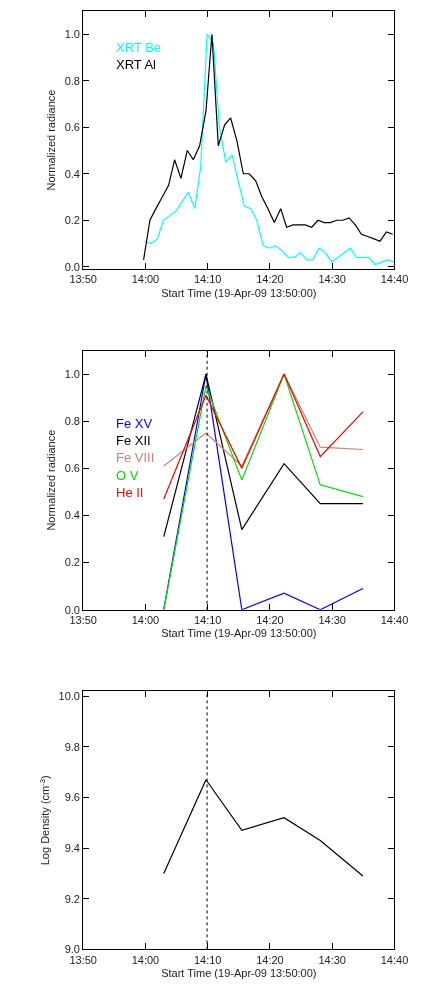 Image resolution: width=430 pixels, height=1006 pixels. I want to click on y-tick-label: 9.8, so click(72, 746).